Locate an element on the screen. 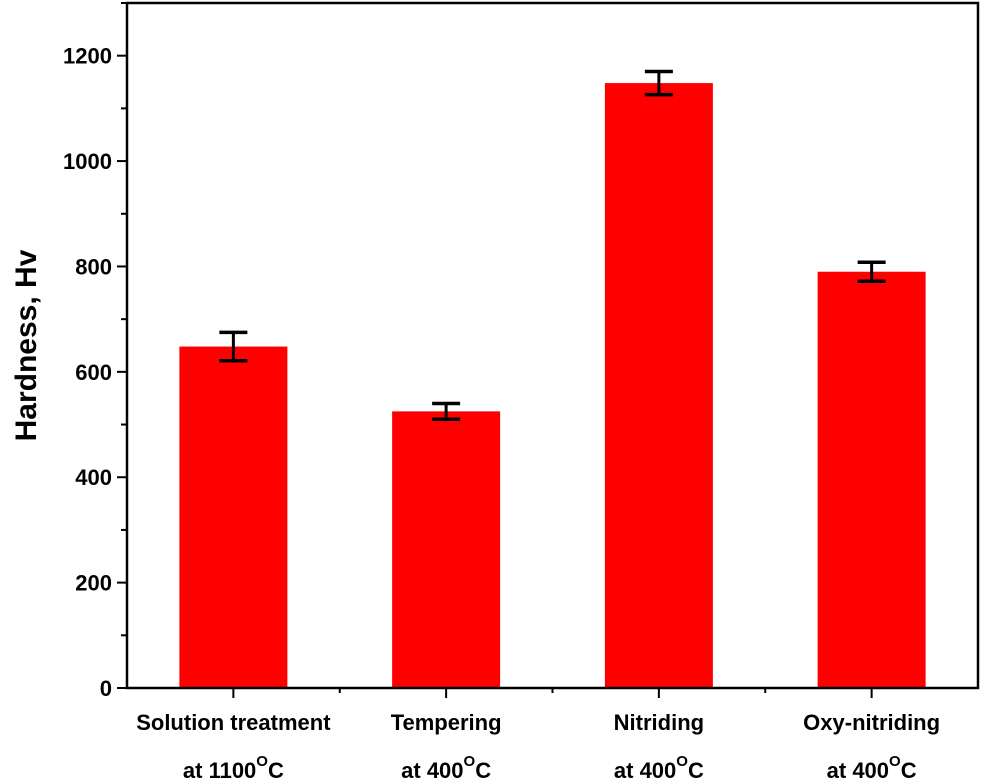  x-category-label: Oxy-nitriding is located at coordinates (871, 722).